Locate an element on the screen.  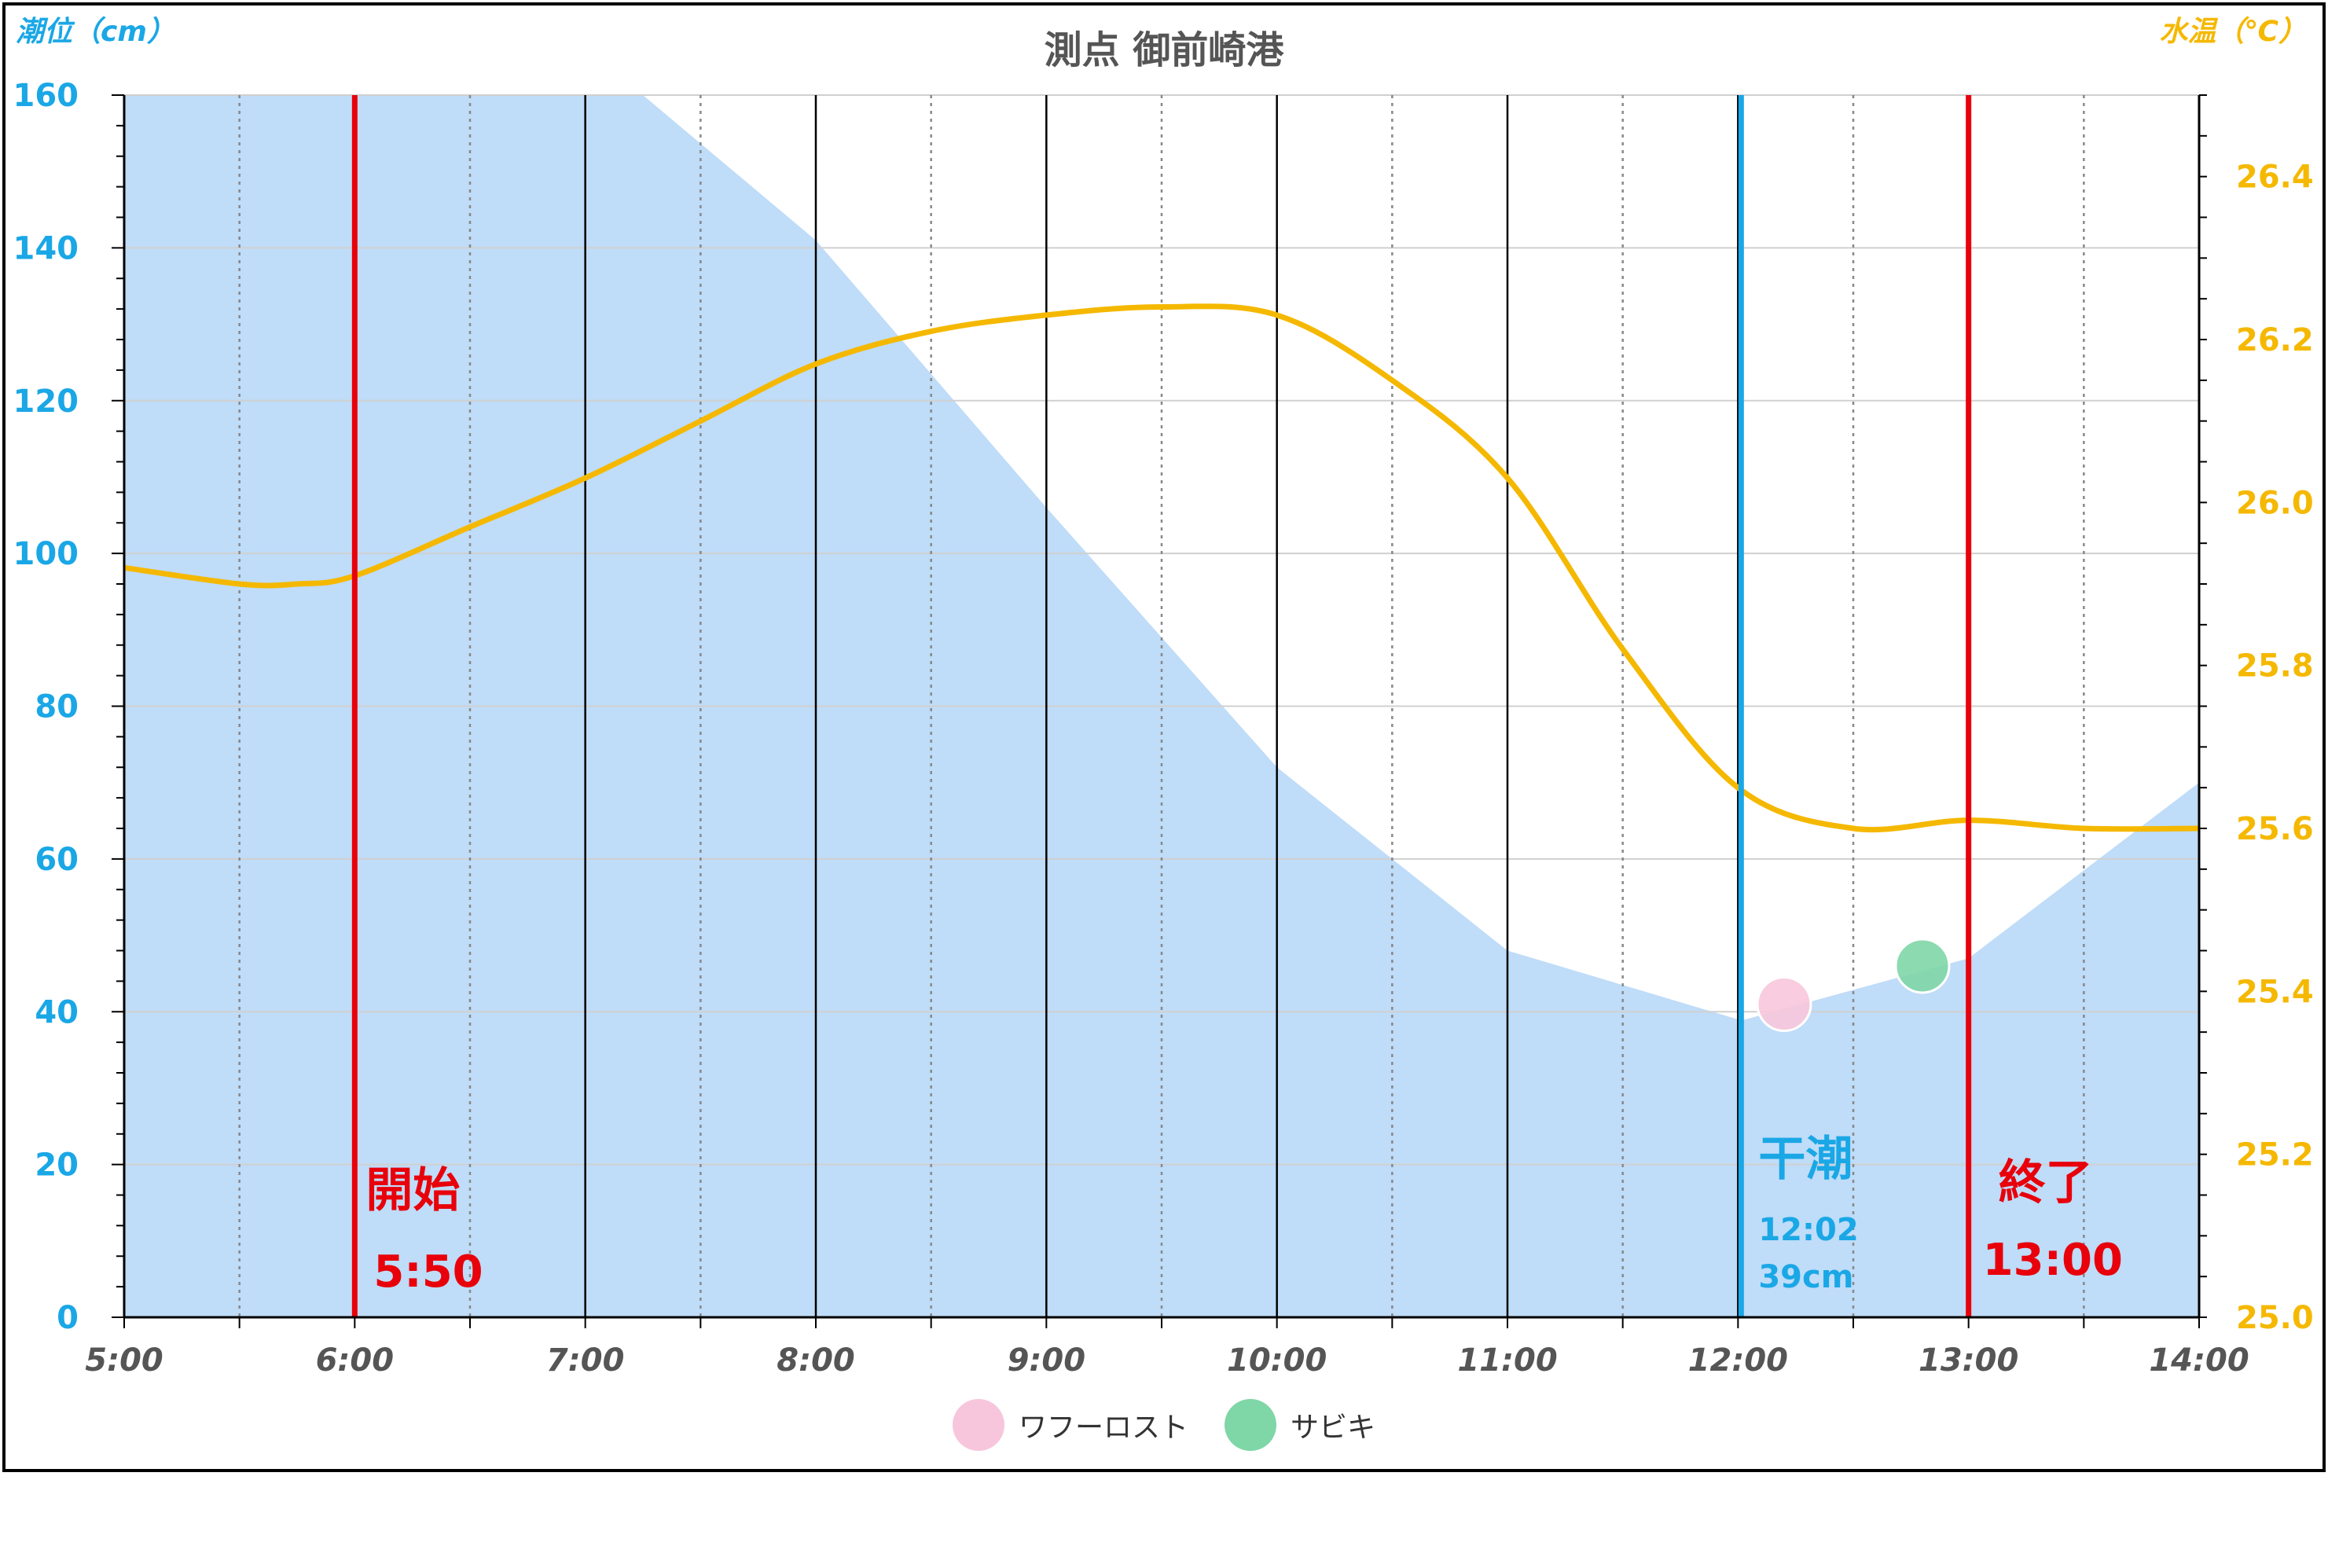
end-label: 終了 is located at coordinates (2046, 1182).